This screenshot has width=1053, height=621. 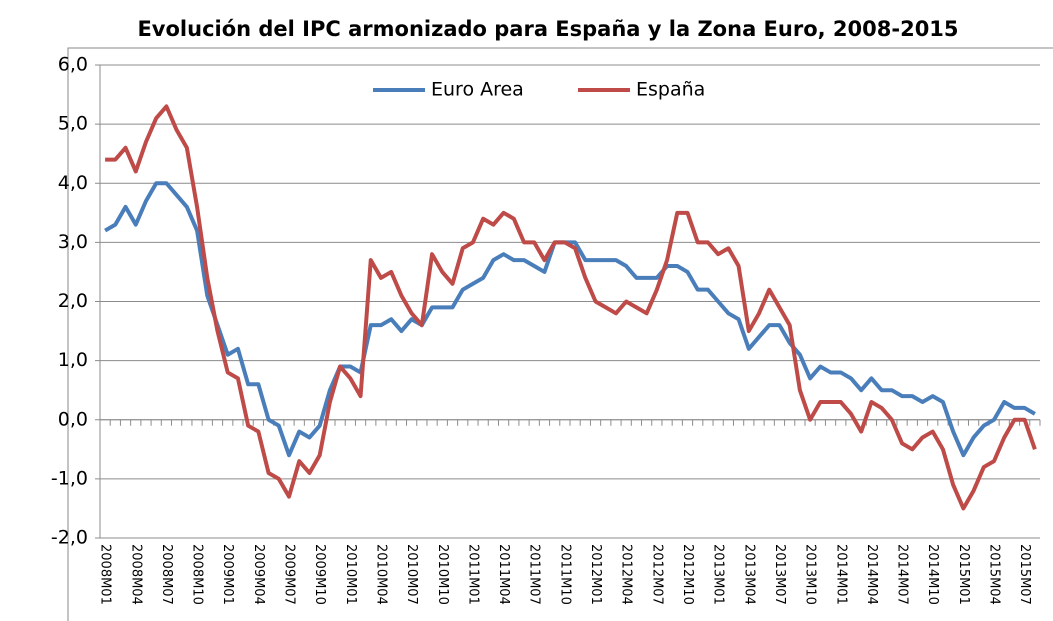 What do you see at coordinates (626, 574) in the screenshot?
I see `x-tick-label: 2012M04` at bounding box center [626, 574].